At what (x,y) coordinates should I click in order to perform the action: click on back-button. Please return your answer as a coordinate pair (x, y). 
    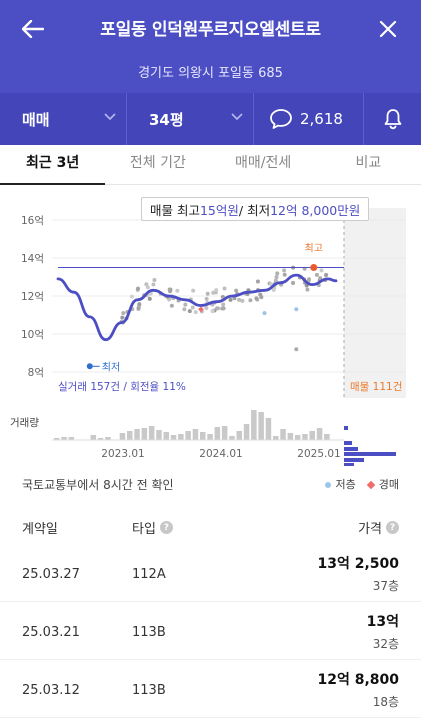
    Looking at the image, I should click on (33, 29).